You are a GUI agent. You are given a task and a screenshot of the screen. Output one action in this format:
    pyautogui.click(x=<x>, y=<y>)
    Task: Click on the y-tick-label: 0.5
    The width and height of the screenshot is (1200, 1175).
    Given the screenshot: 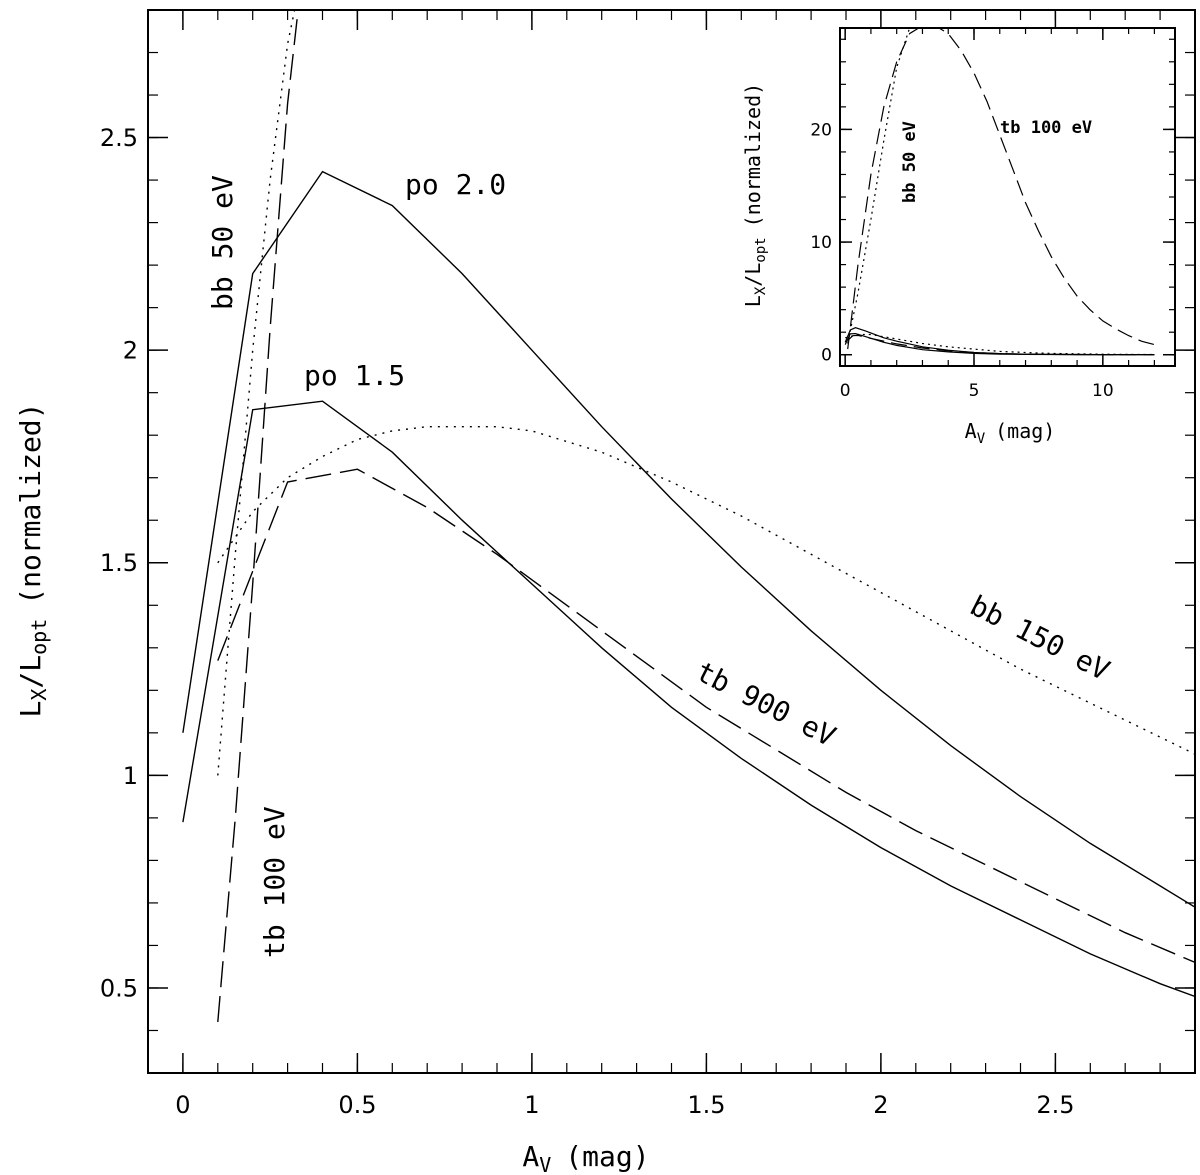 What is the action you would take?
    pyautogui.click(x=119, y=988)
    